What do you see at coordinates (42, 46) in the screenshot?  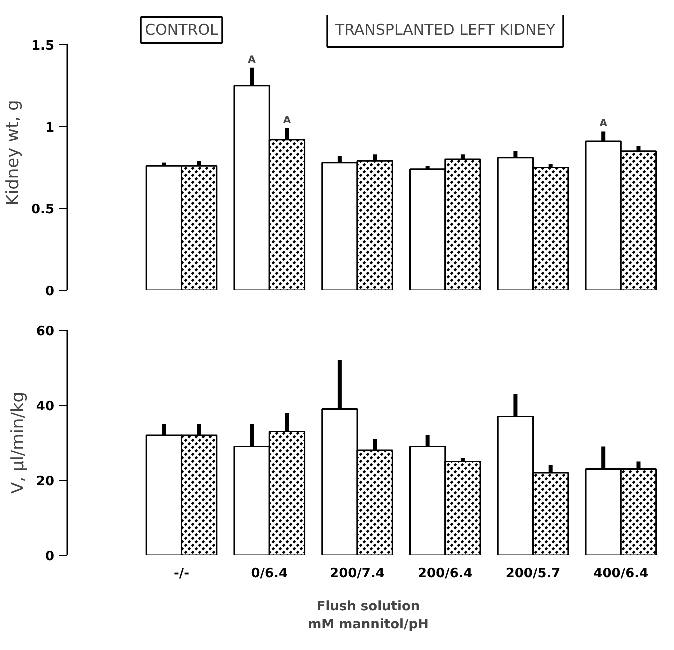 I see `y-tick-label: 1.5` at bounding box center [42, 46].